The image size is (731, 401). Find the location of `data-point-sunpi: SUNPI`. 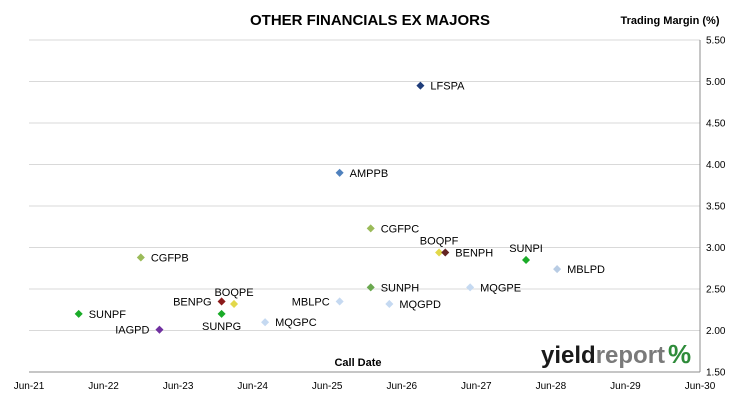

data-point-sunpi: SUNPI is located at coordinates (526, 253).